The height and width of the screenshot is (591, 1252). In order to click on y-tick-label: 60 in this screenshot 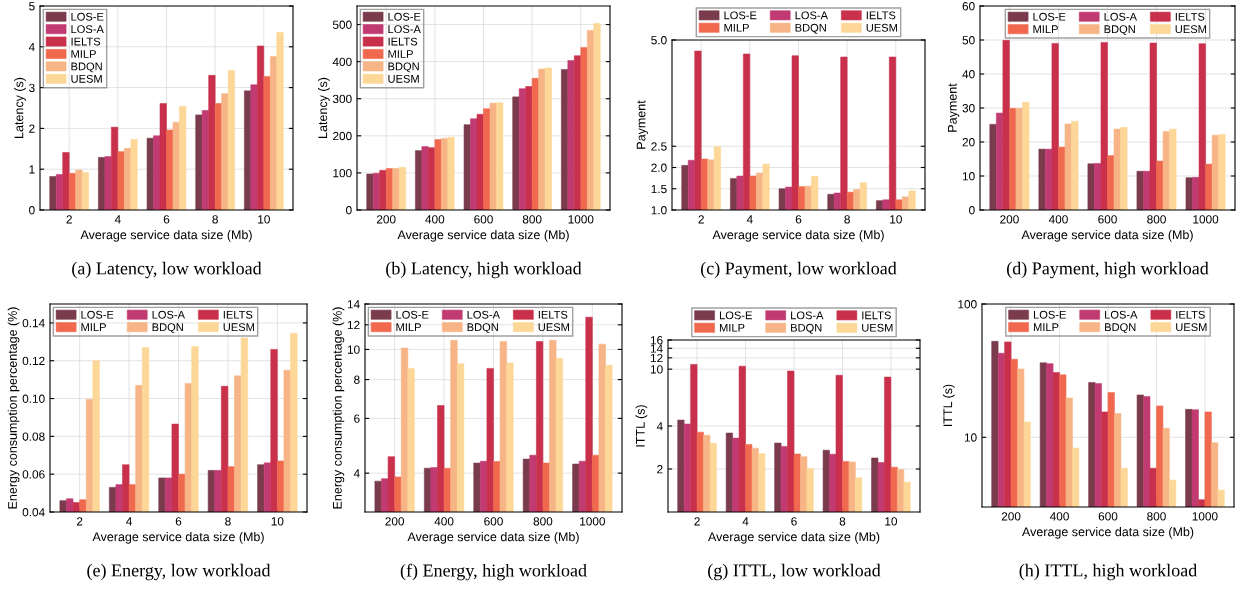, I will do `click(968, 6)`.